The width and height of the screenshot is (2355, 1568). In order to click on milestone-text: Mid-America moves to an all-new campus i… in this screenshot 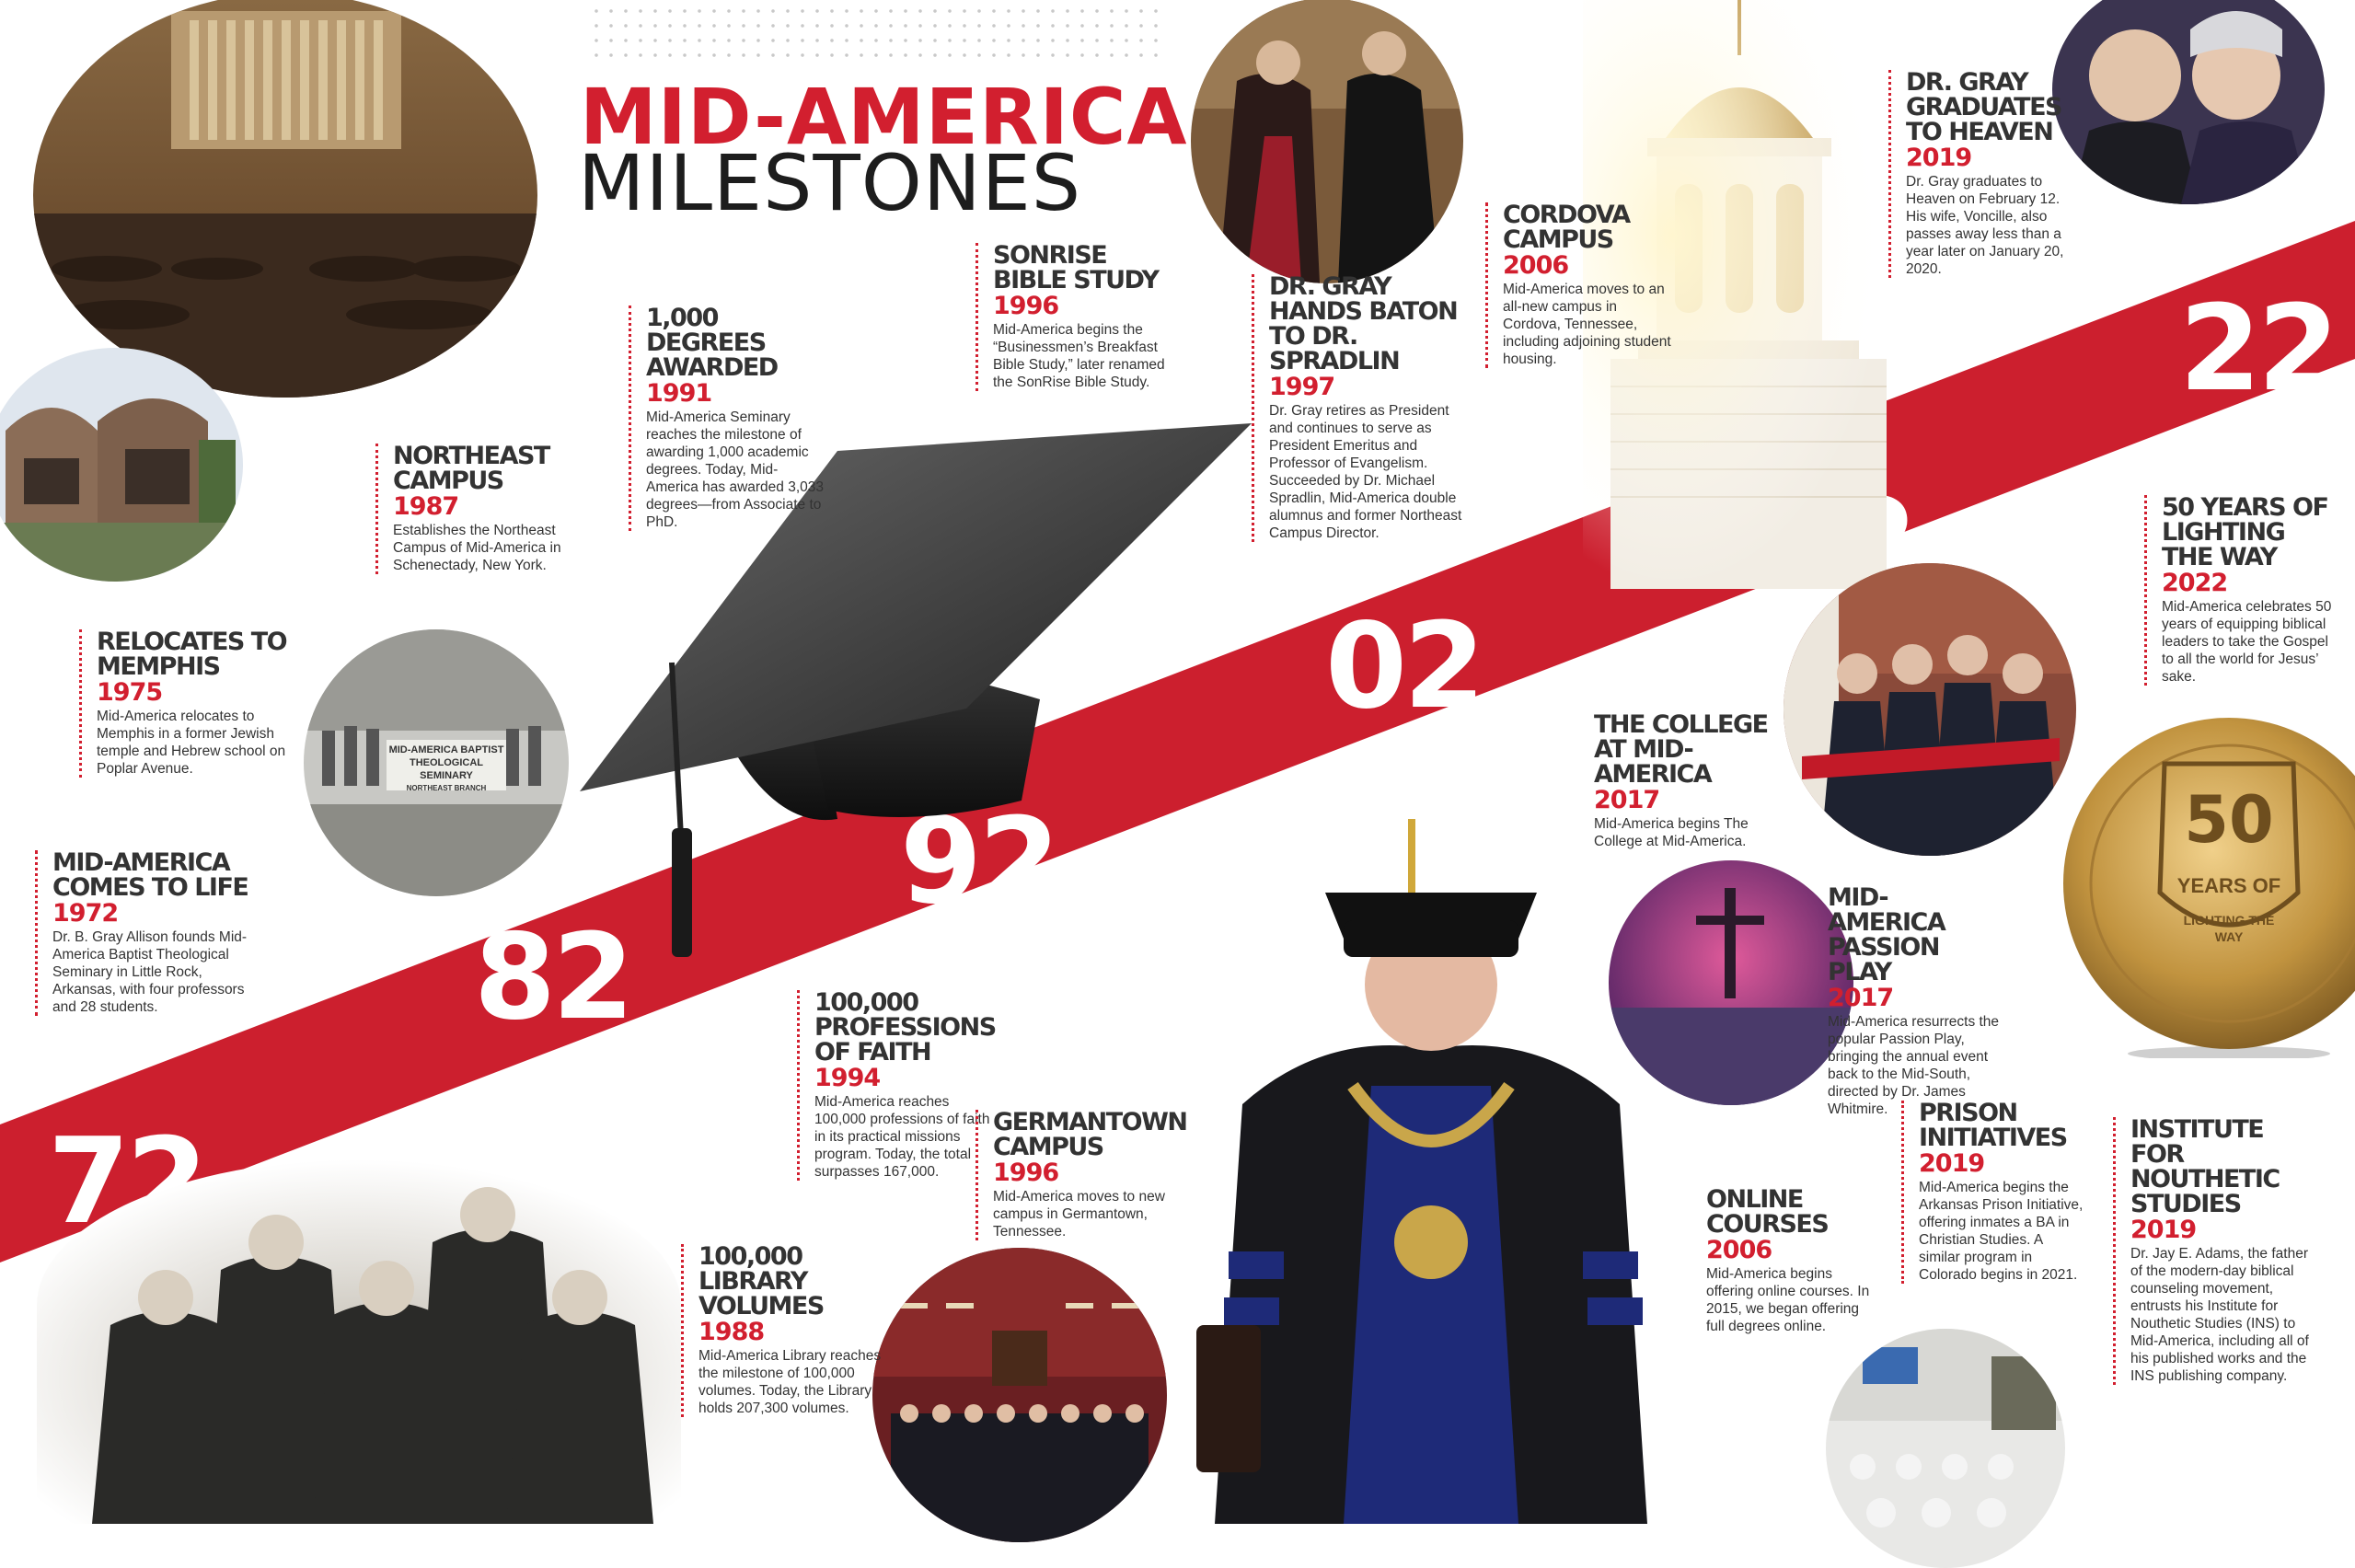, I will do `click(1587, 324)`.